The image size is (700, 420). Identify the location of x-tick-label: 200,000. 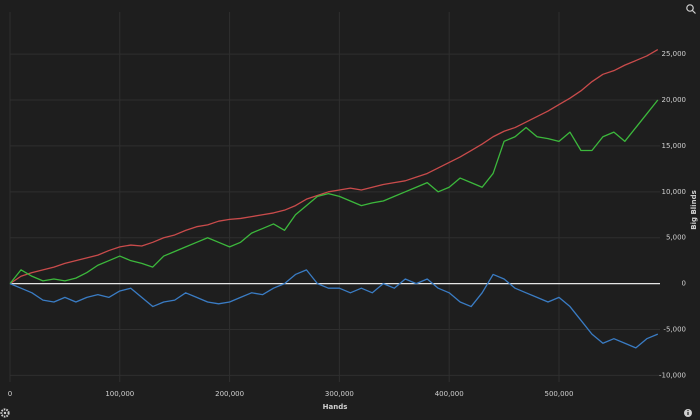
(229, 394).